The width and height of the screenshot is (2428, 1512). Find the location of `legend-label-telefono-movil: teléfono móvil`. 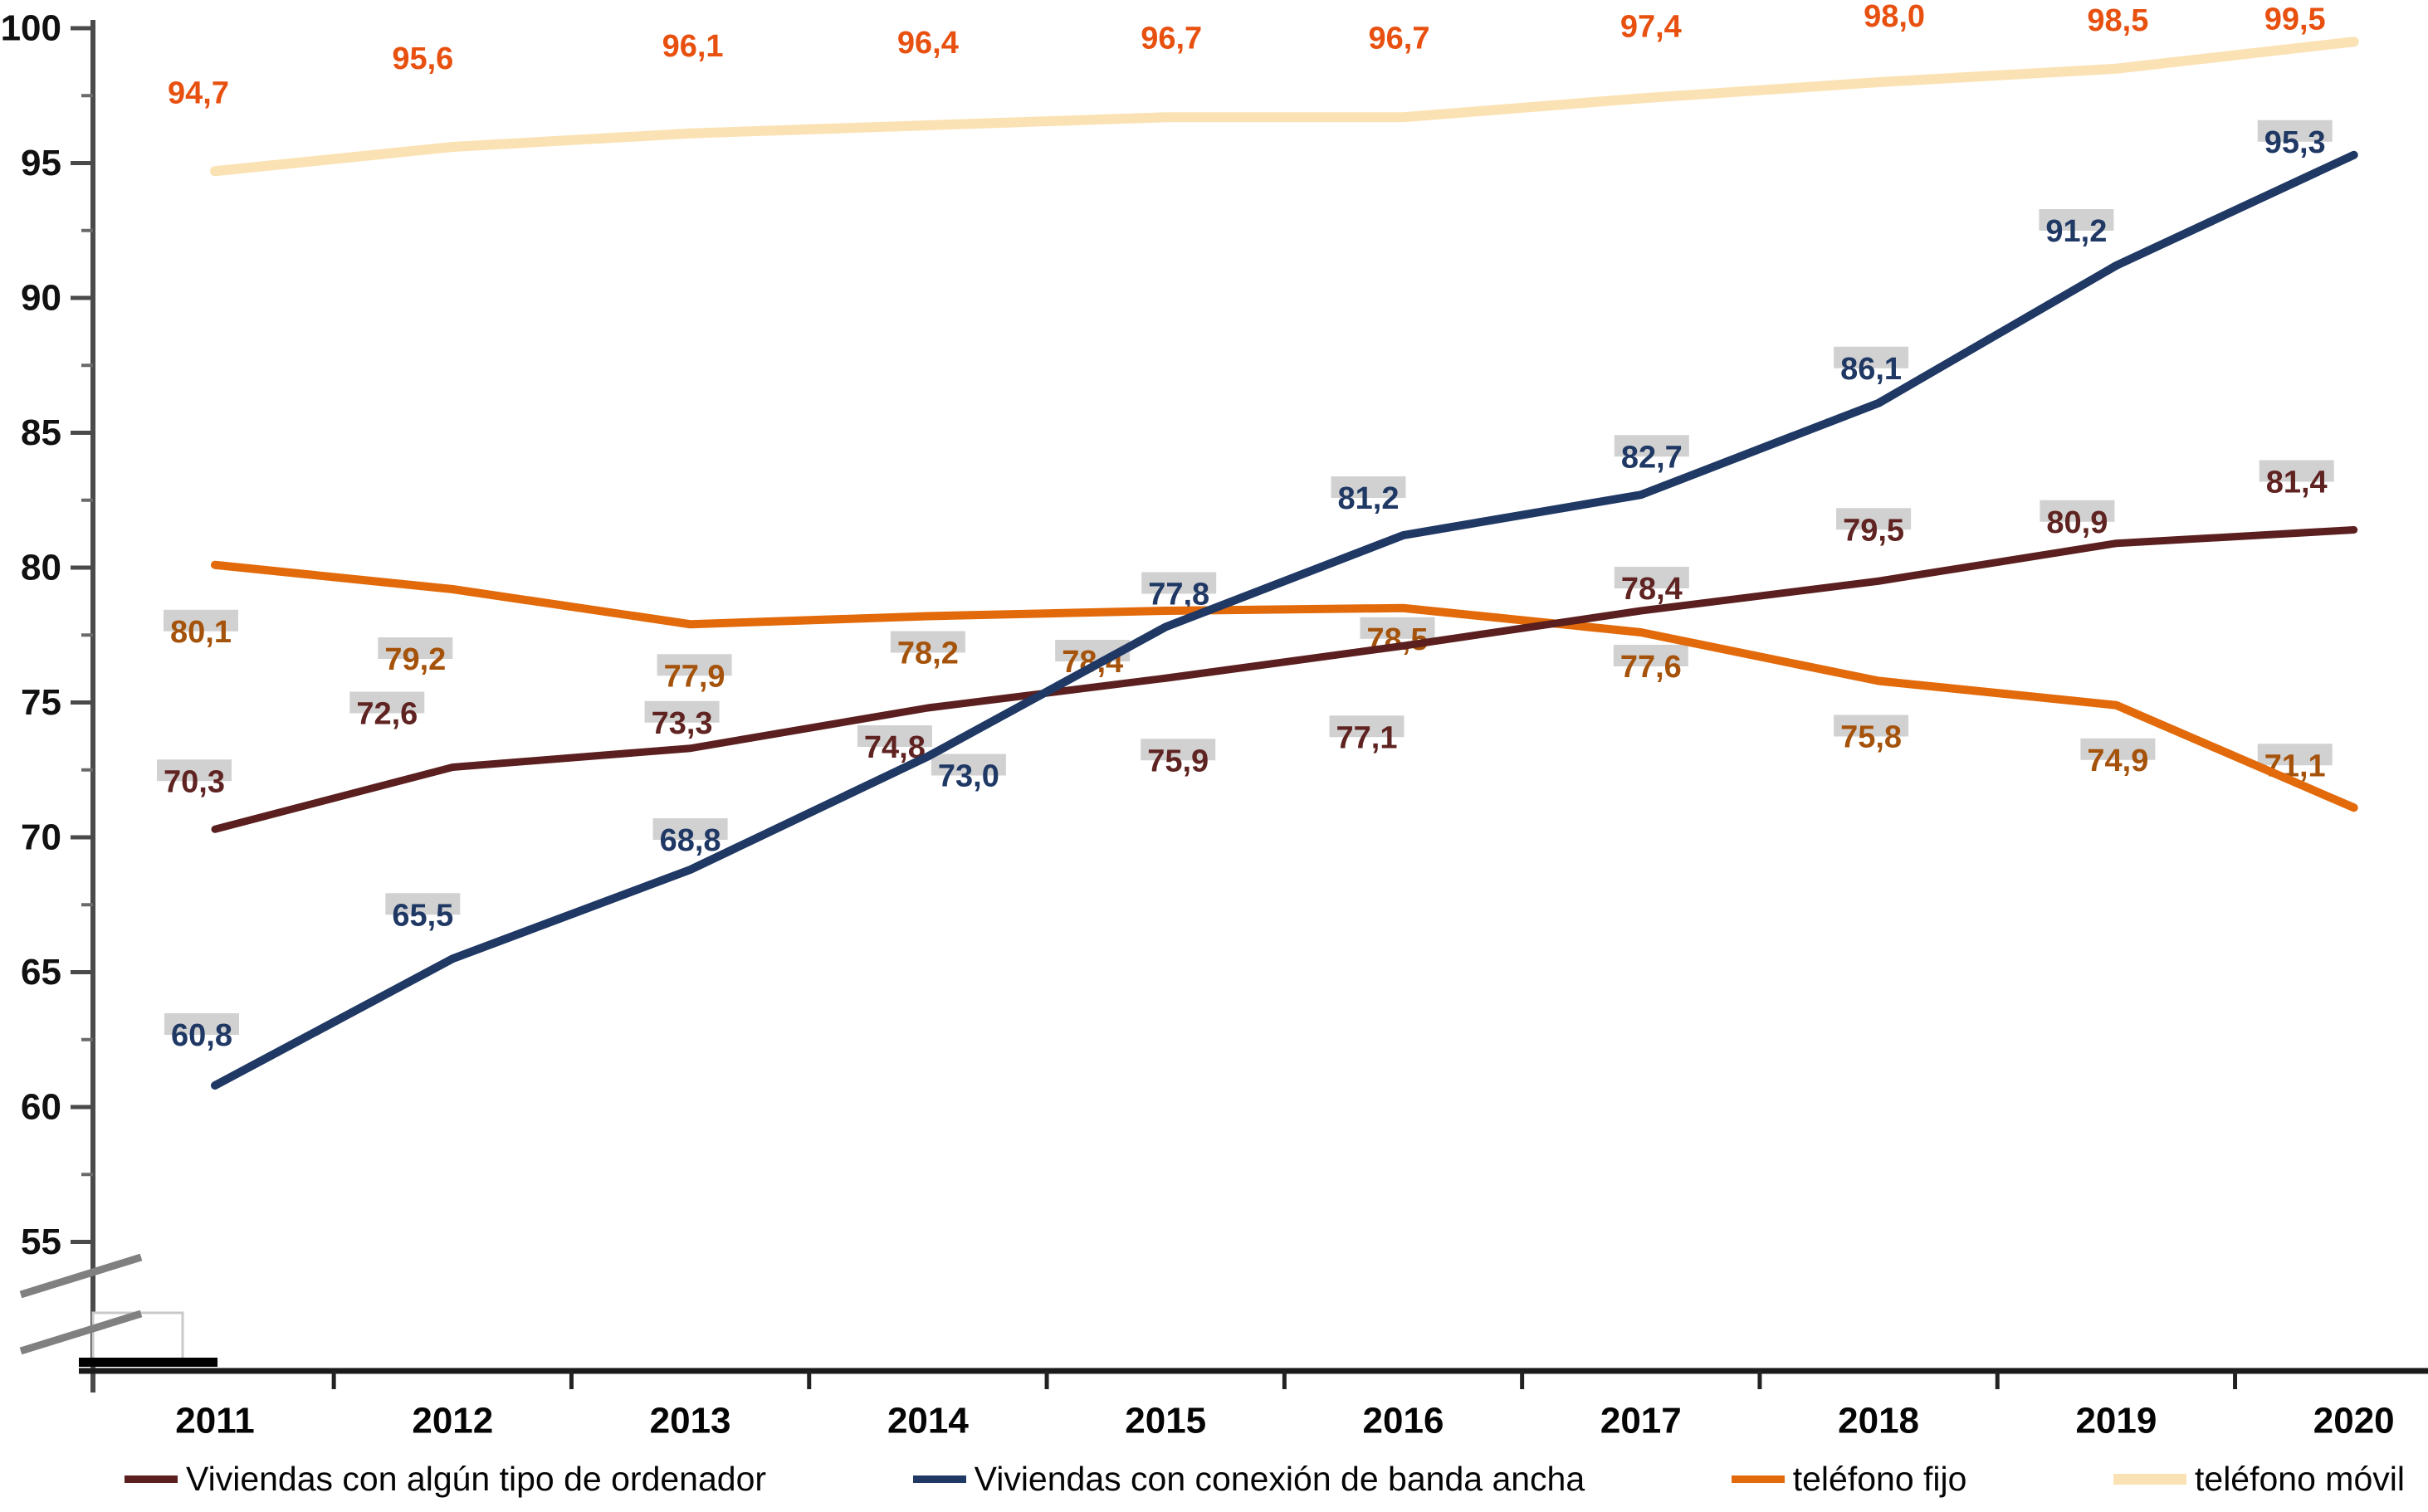

legend-label-telefono-movil: teléfono móvil is located at coordinates (2300, 1479).